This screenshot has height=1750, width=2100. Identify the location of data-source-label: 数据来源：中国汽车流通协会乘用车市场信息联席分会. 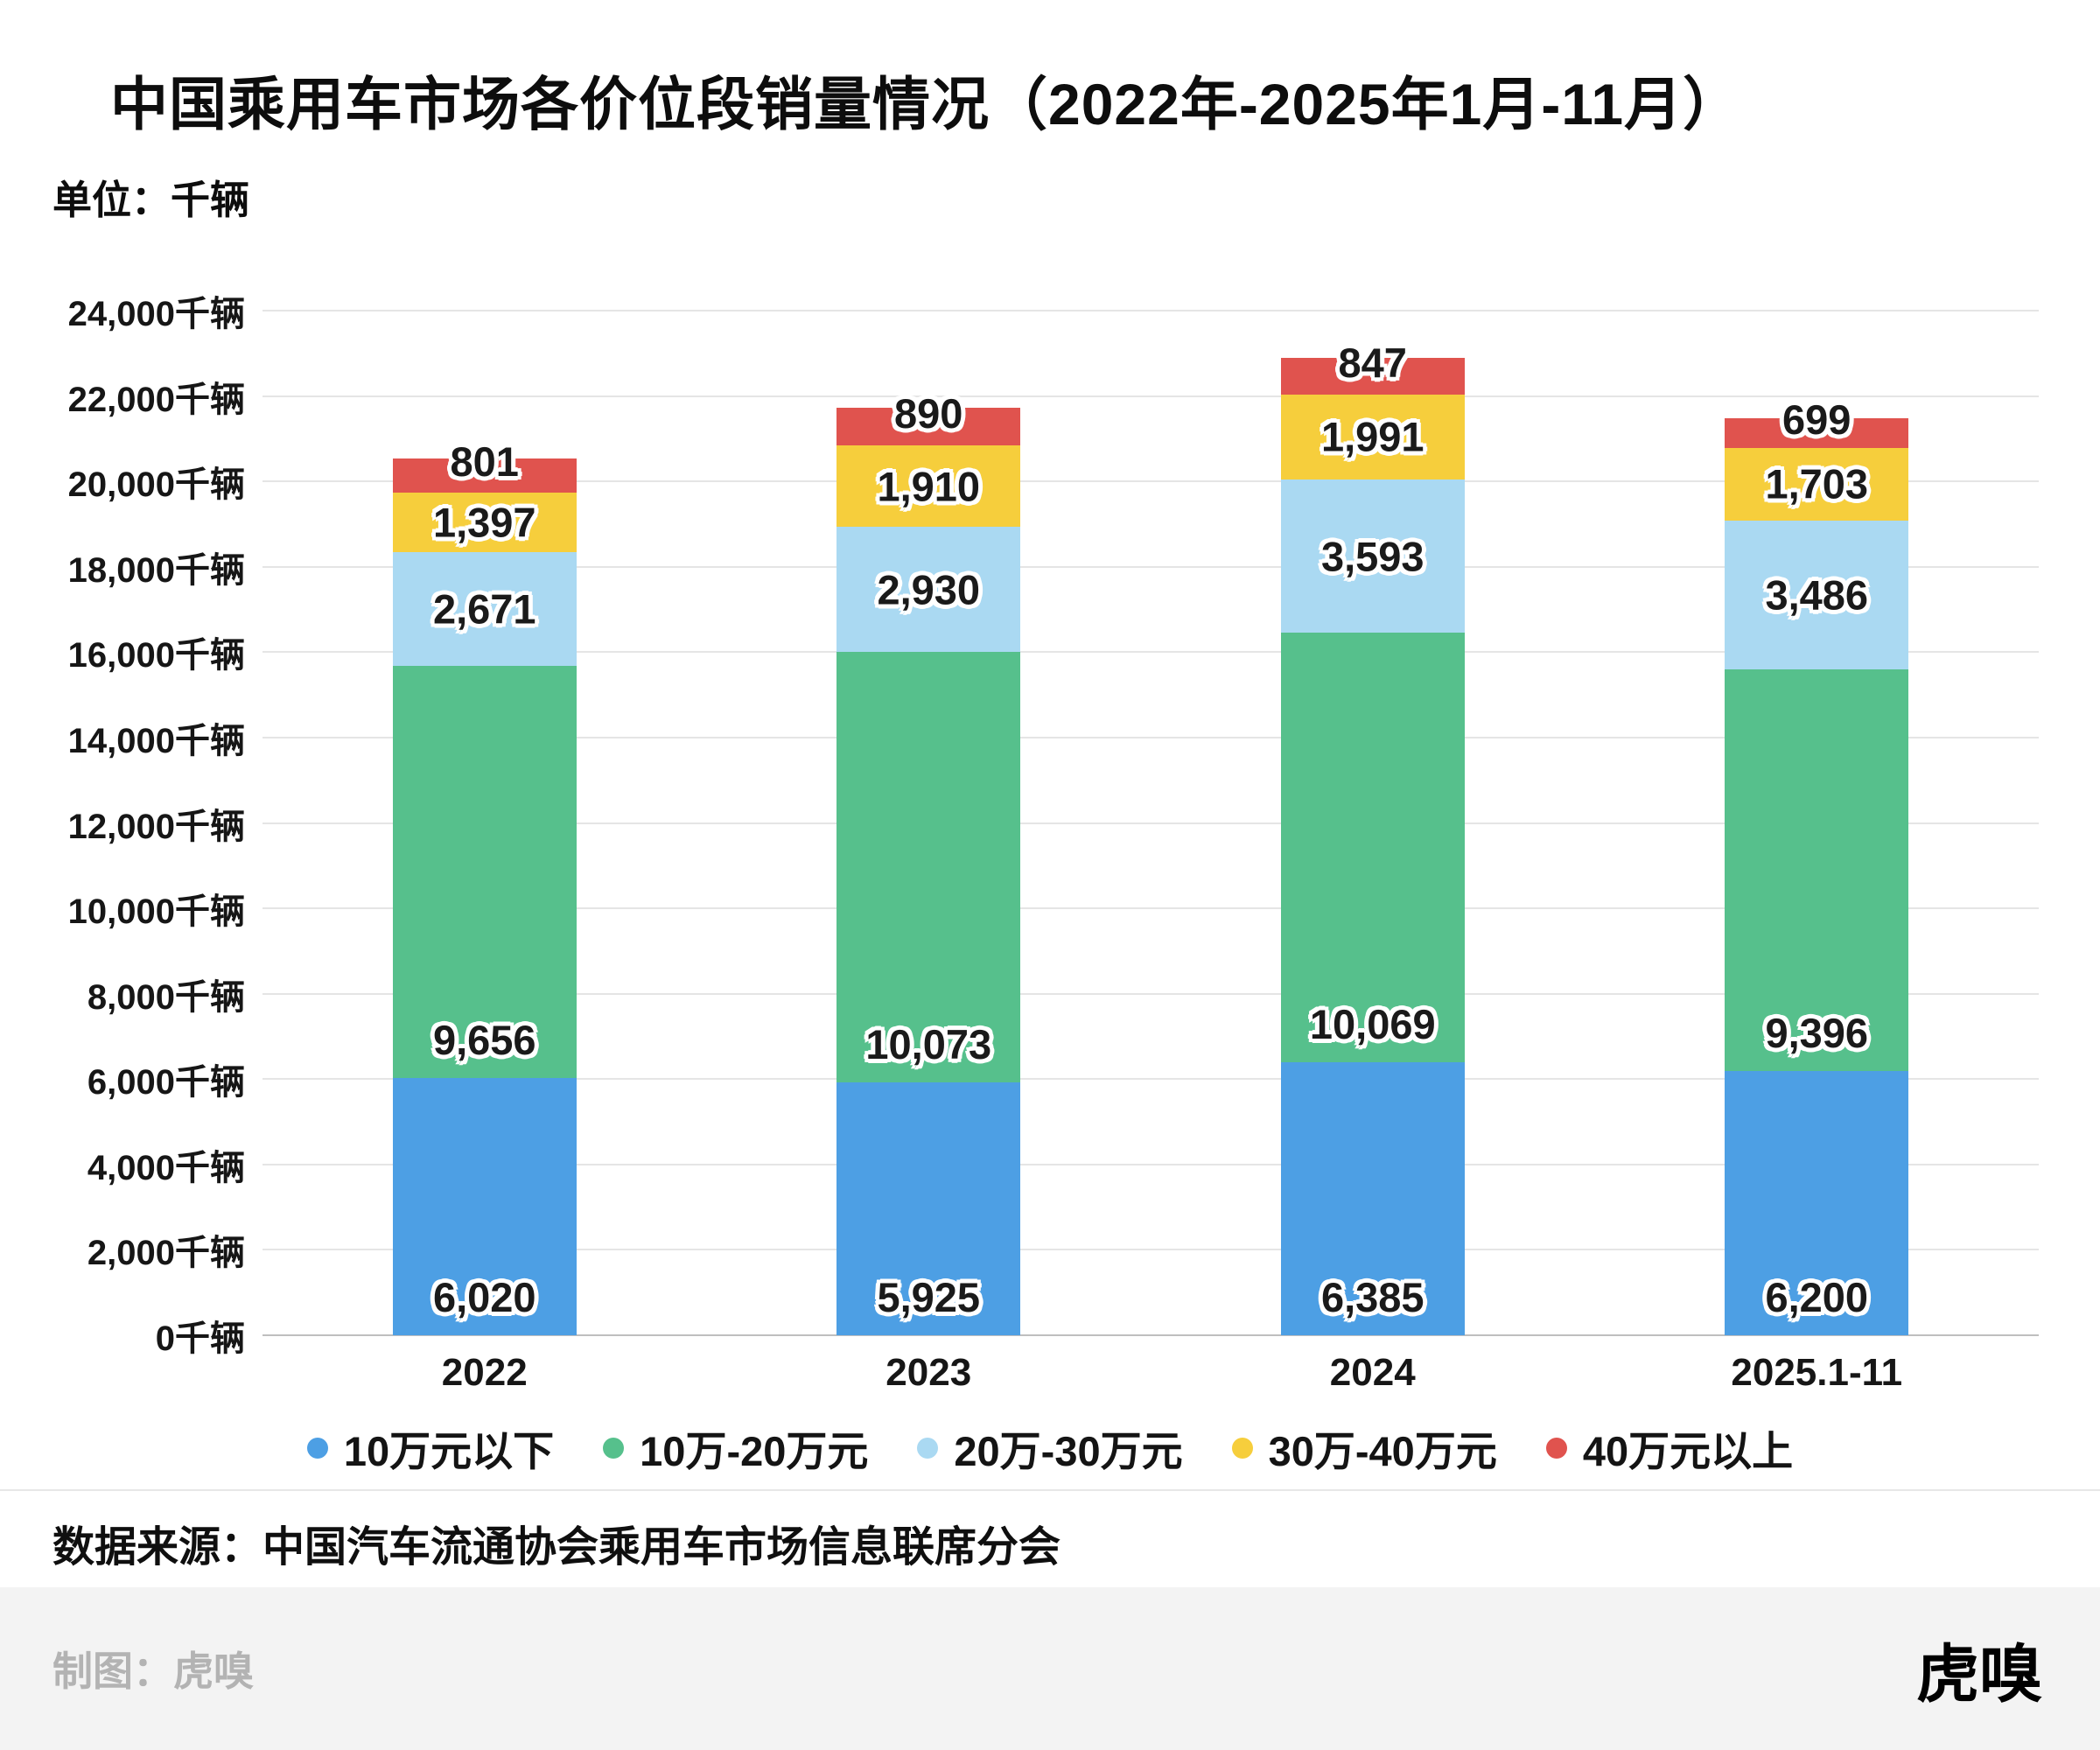
(556, 1547).